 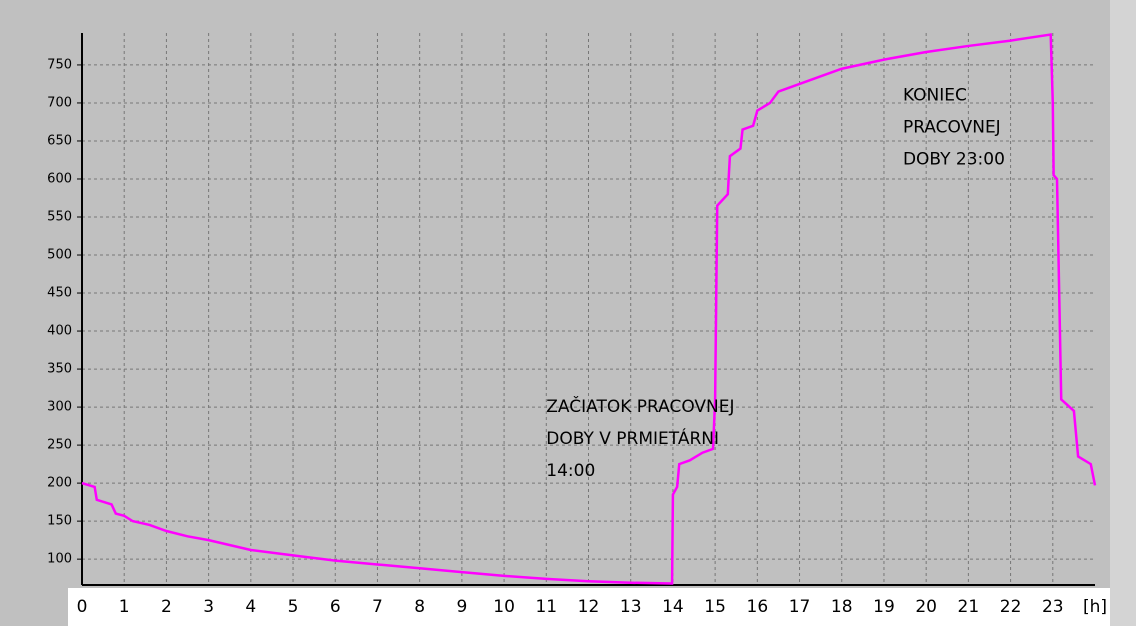 I want to click on y-tick-label: 550, so click(x=59, y=217).